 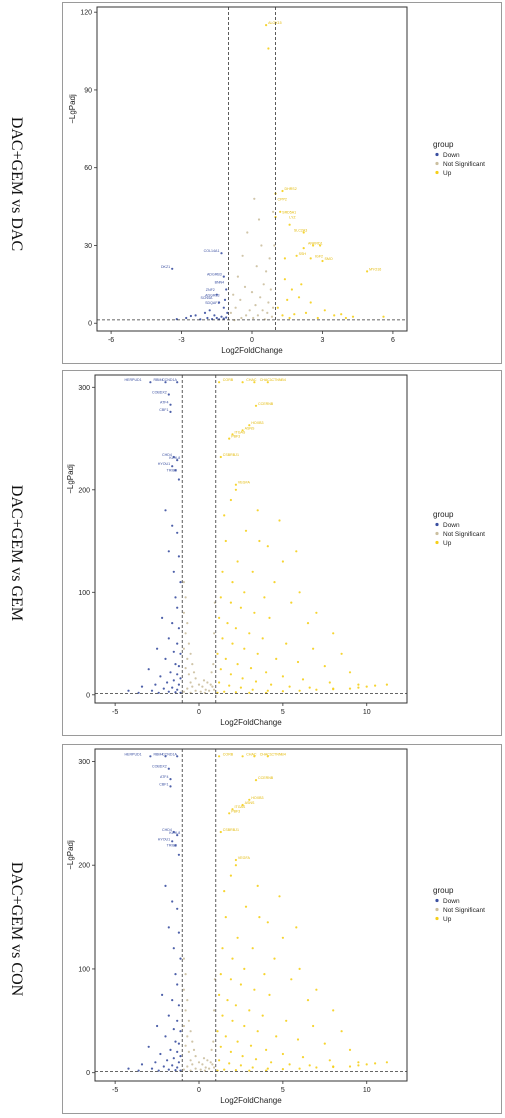 What do you see at coordinates (437, 533) in the screenshot?
I see `legend-marker` at bounding box center [437, 533].